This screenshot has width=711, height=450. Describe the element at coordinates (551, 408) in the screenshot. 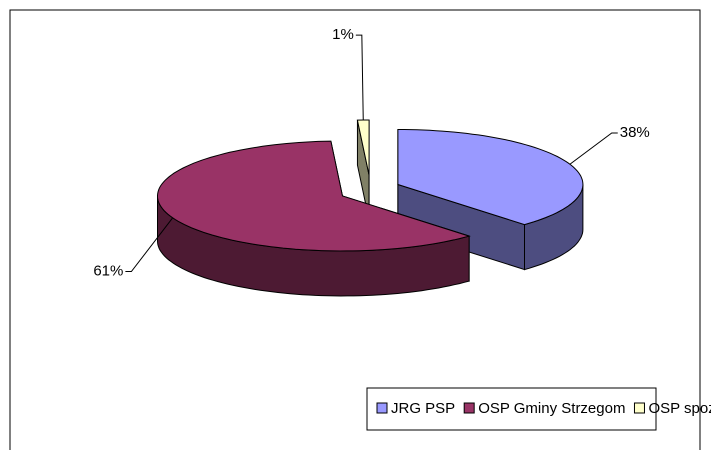

I see `legend-label: OSP Gminy Strzegom` at that location.